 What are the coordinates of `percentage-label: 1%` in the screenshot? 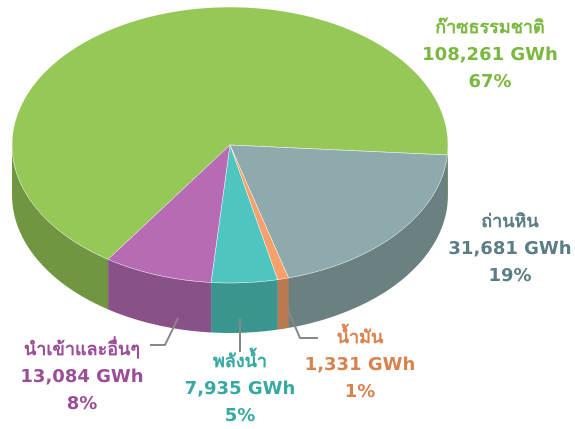 It's located at (360, 391).